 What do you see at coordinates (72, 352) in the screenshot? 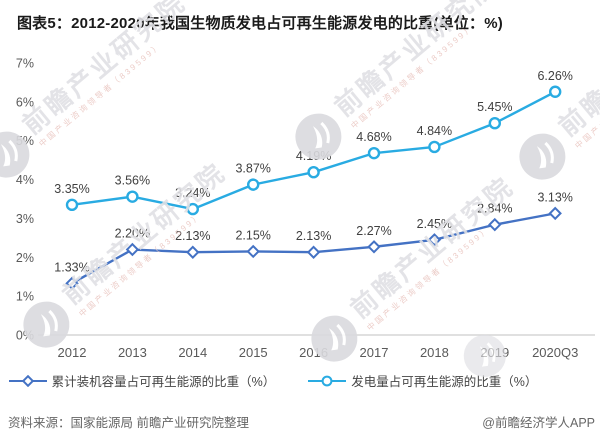
I see `x-axis-tick-label: 2012` at bounding box center [72, 352].